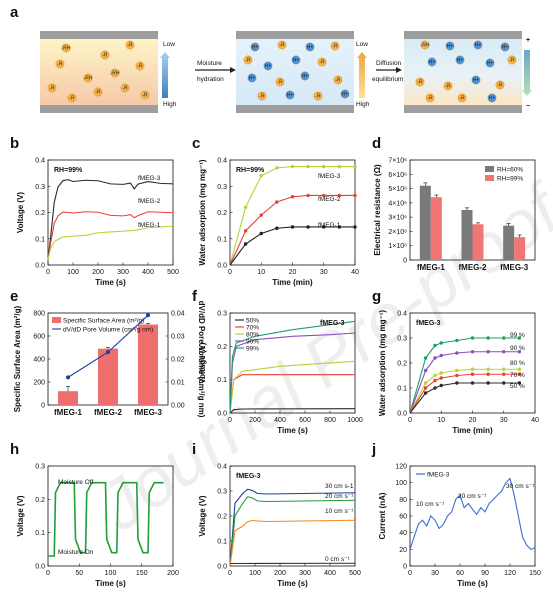 The image size is (553, 598). Describe the element at coordinates (460, 61) in the screenshot. I see `cation-3-5-label: H+` at that location.